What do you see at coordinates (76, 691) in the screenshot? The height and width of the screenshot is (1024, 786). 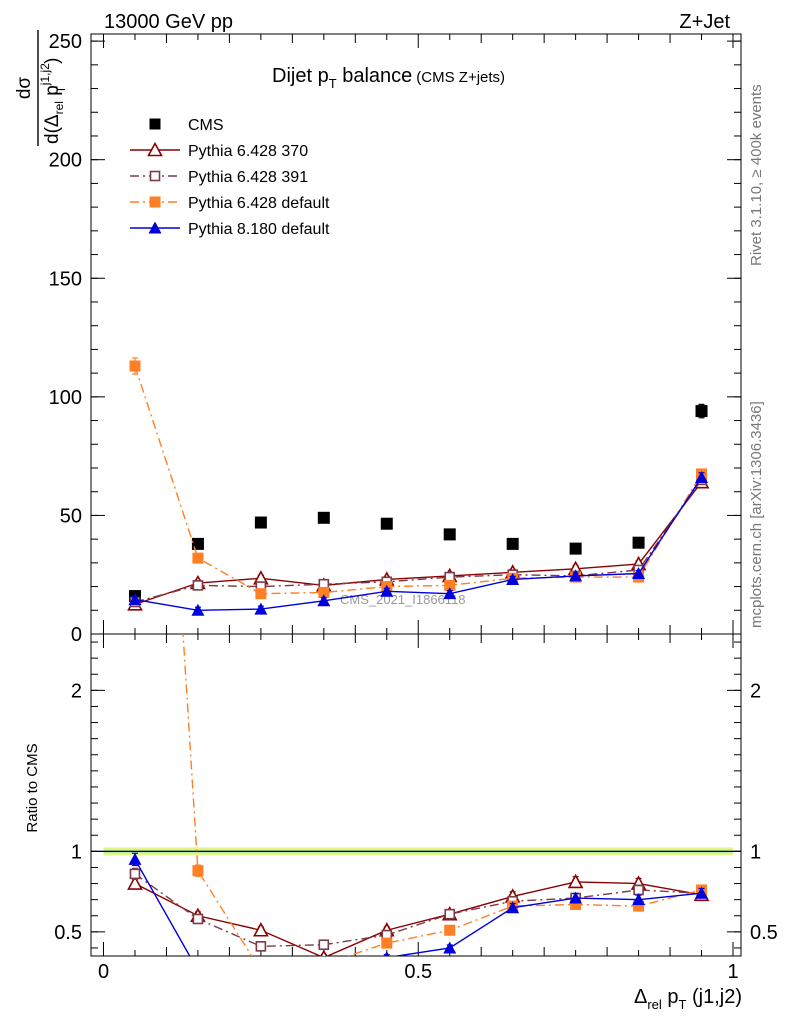 I see `y-tick-label: 2` at bounding box center [76, 691].